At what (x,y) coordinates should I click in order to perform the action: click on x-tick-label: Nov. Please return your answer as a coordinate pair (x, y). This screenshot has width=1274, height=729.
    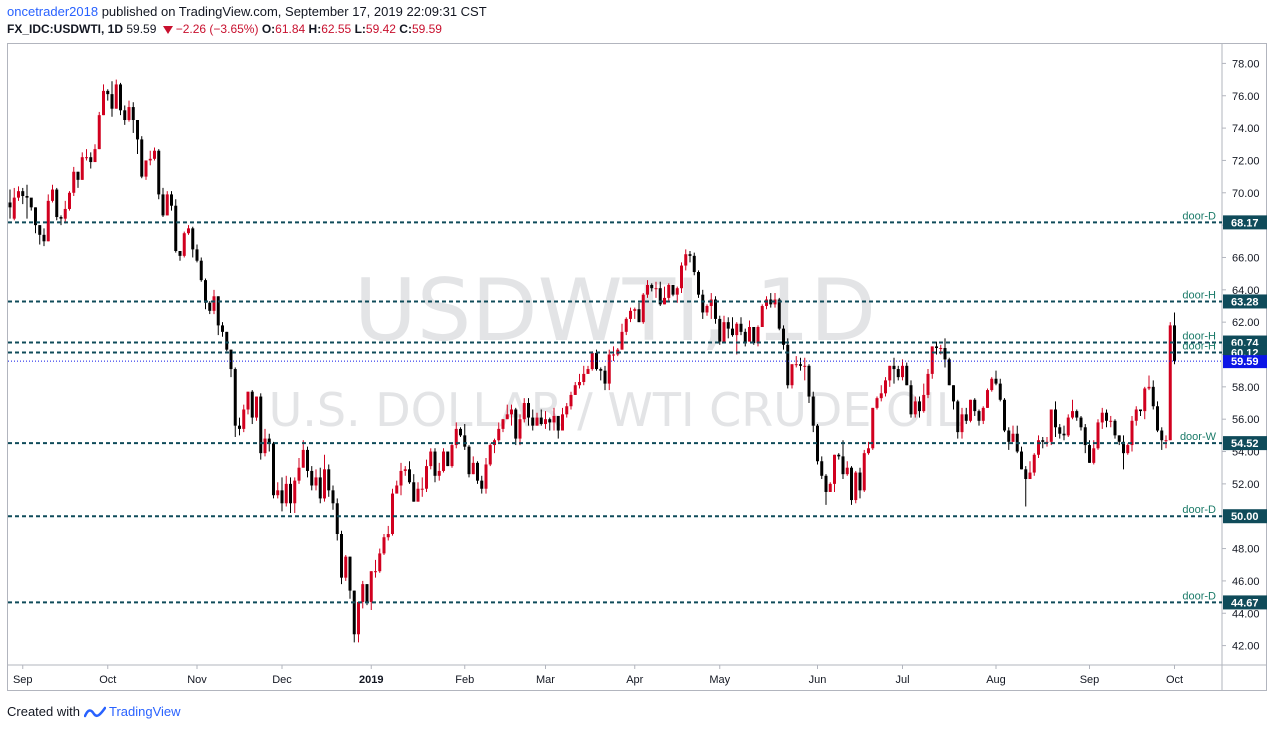
    Looking at the image, I should click on (197, 680).